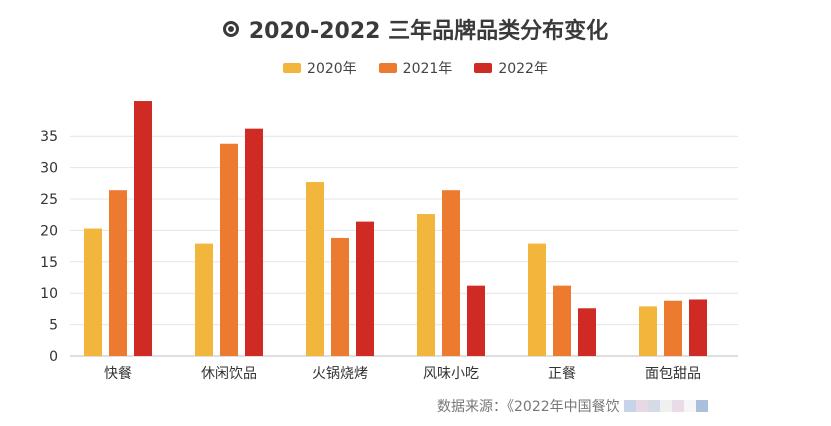  I want to click on x-tick-label: 休闲饮品, so click(229, 374).